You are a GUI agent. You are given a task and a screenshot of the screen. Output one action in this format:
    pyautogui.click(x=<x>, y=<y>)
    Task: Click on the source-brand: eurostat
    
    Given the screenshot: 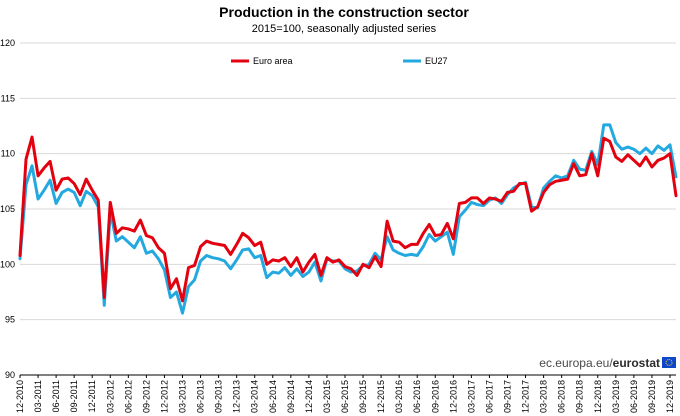 What is the action you would take?
    pyautogui.click(x=636, y=363)
    